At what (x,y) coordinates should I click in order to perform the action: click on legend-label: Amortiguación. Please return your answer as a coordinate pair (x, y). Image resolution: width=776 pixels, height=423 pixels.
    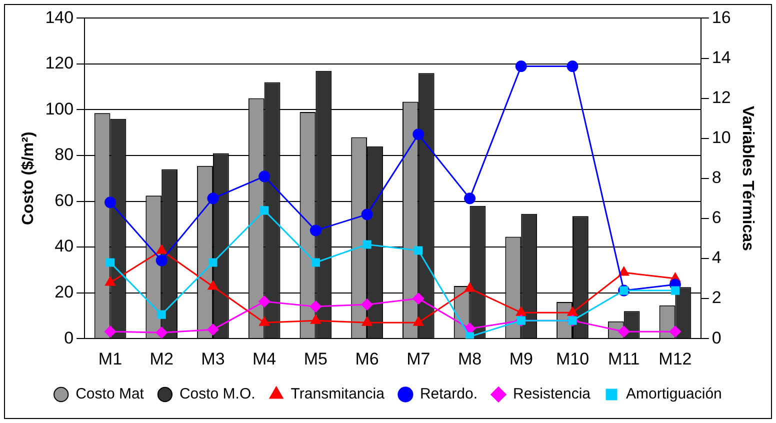
    Looking at the image, I should click on (674, 394).